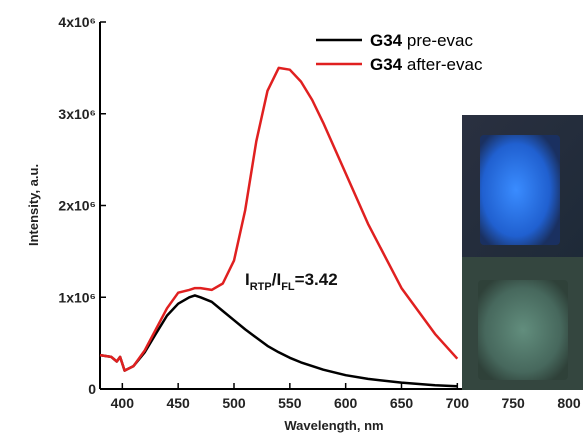 Image resolution: width=583 pixels, height=437 pixels. I want to click on legend-label-rest: pre-evac, so click(440, 40).